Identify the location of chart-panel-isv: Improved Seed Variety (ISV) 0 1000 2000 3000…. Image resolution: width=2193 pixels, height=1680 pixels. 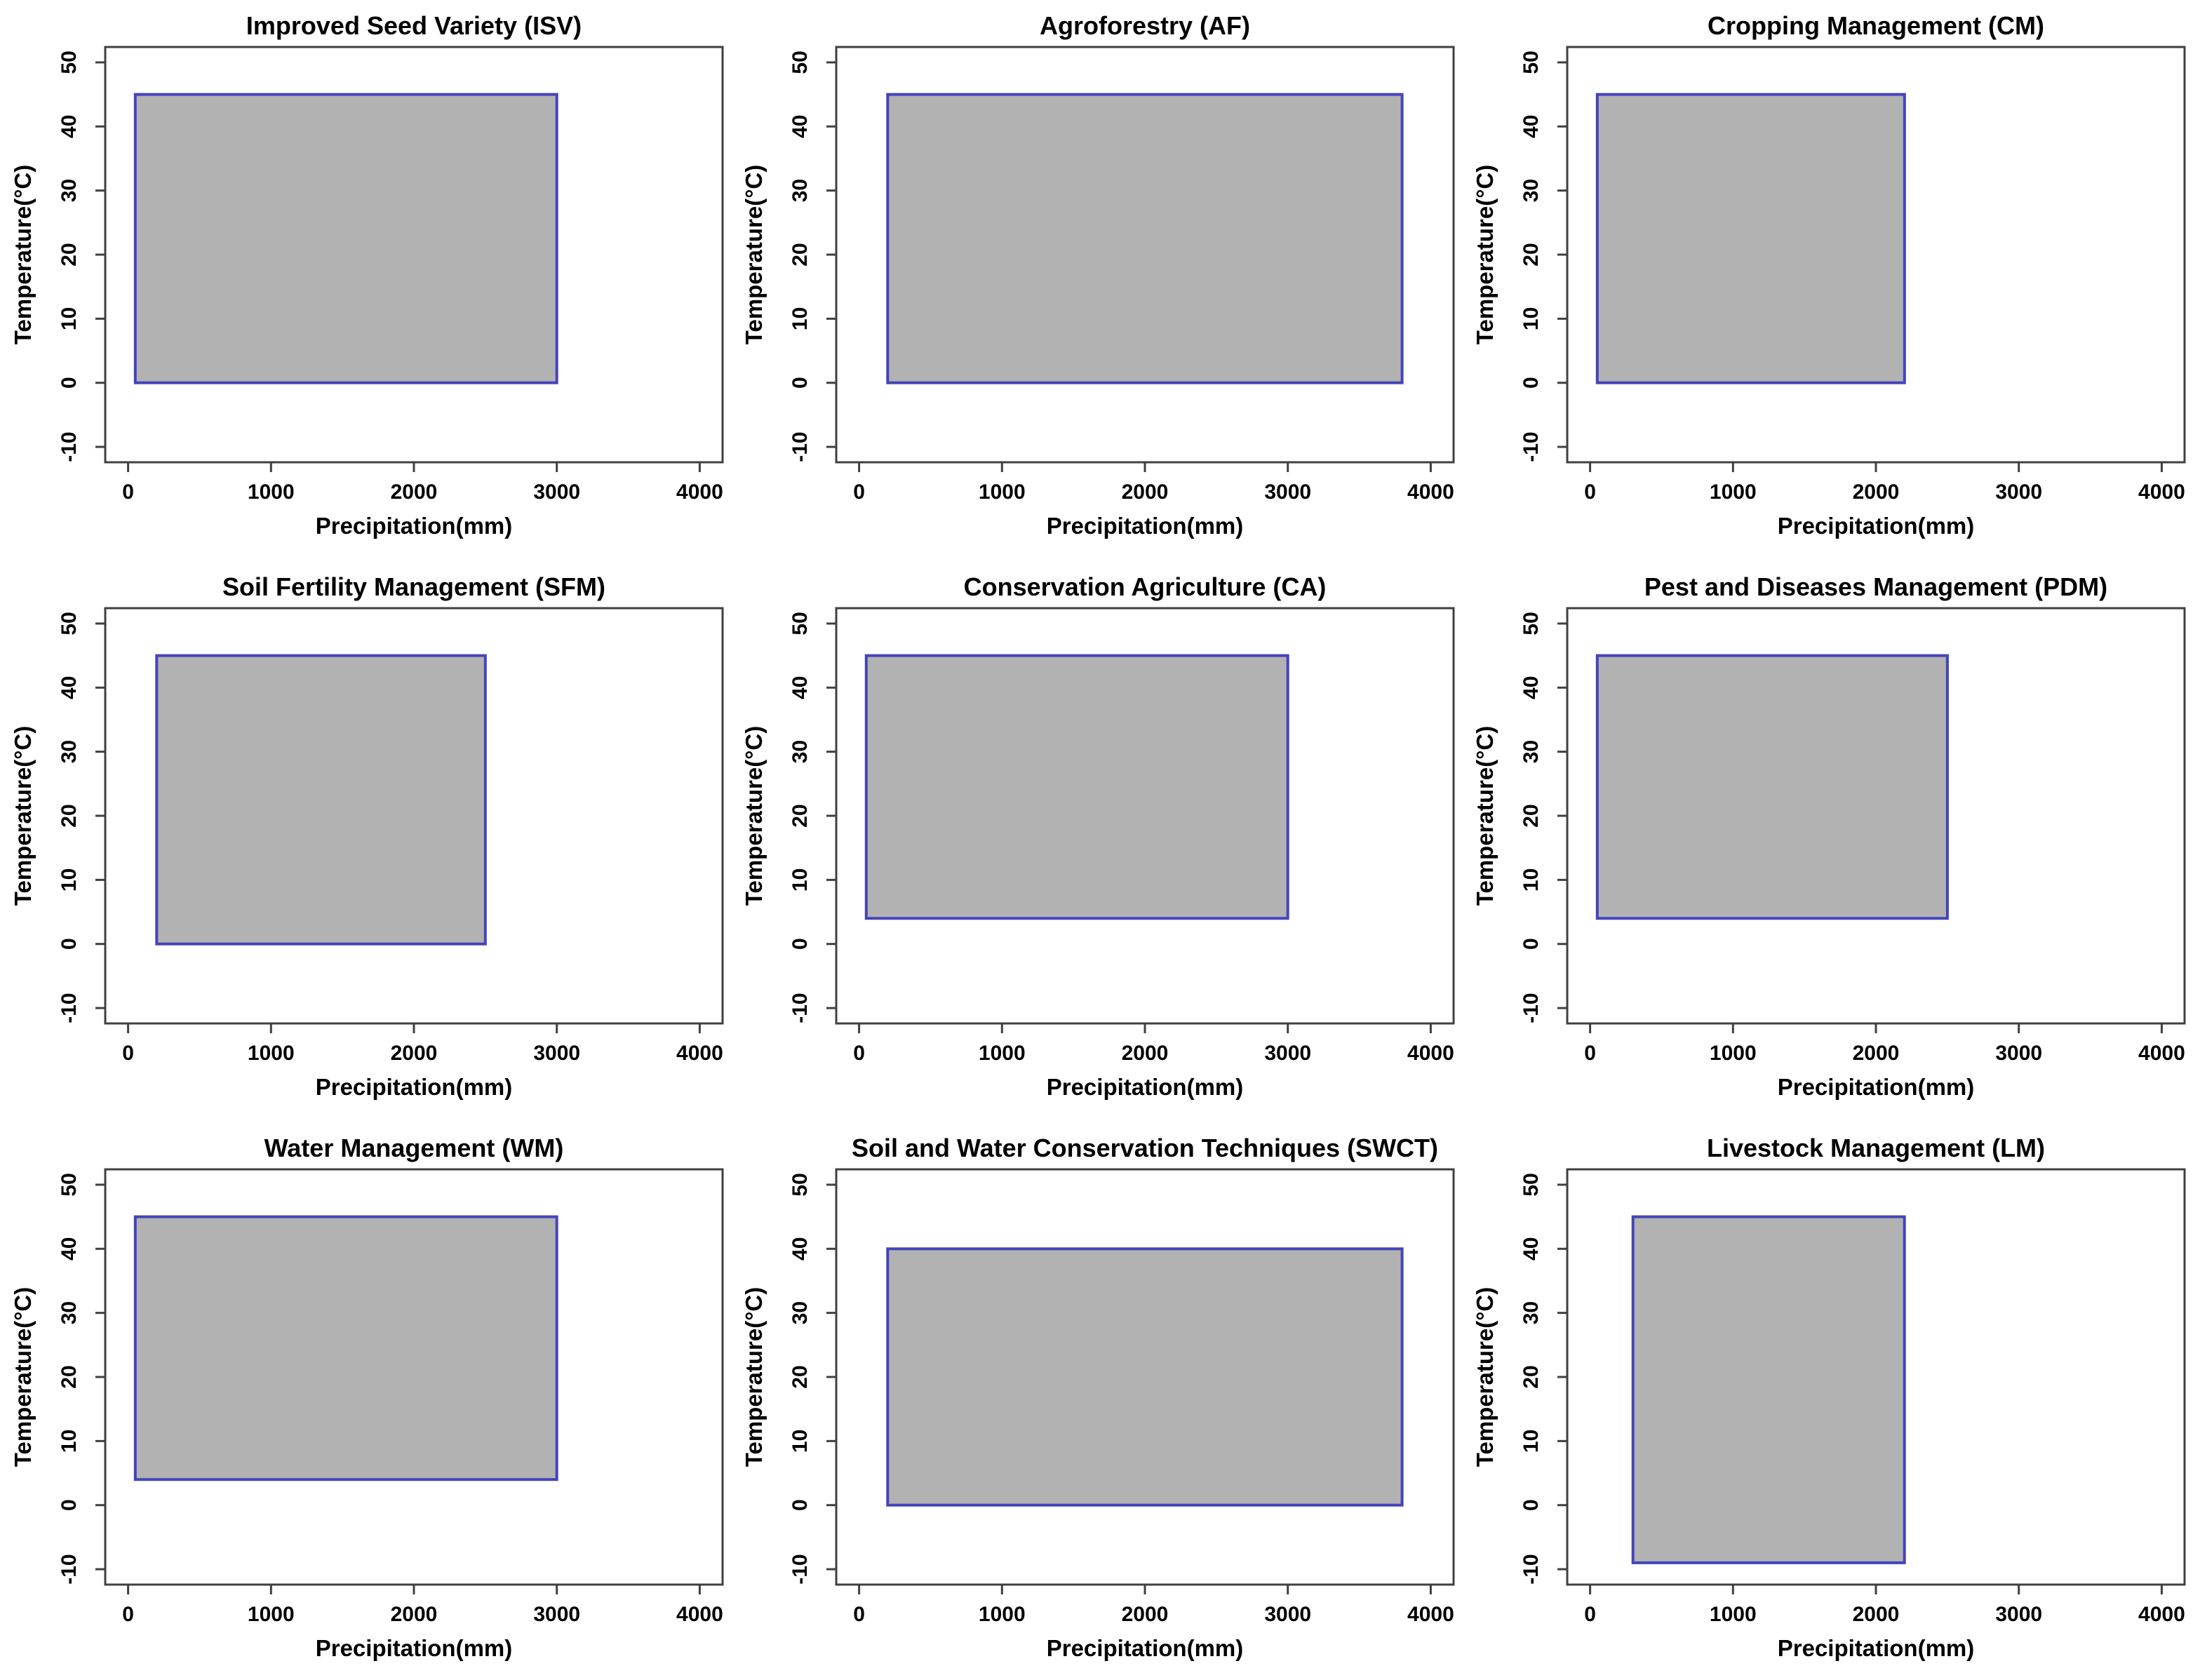
(365, 280).